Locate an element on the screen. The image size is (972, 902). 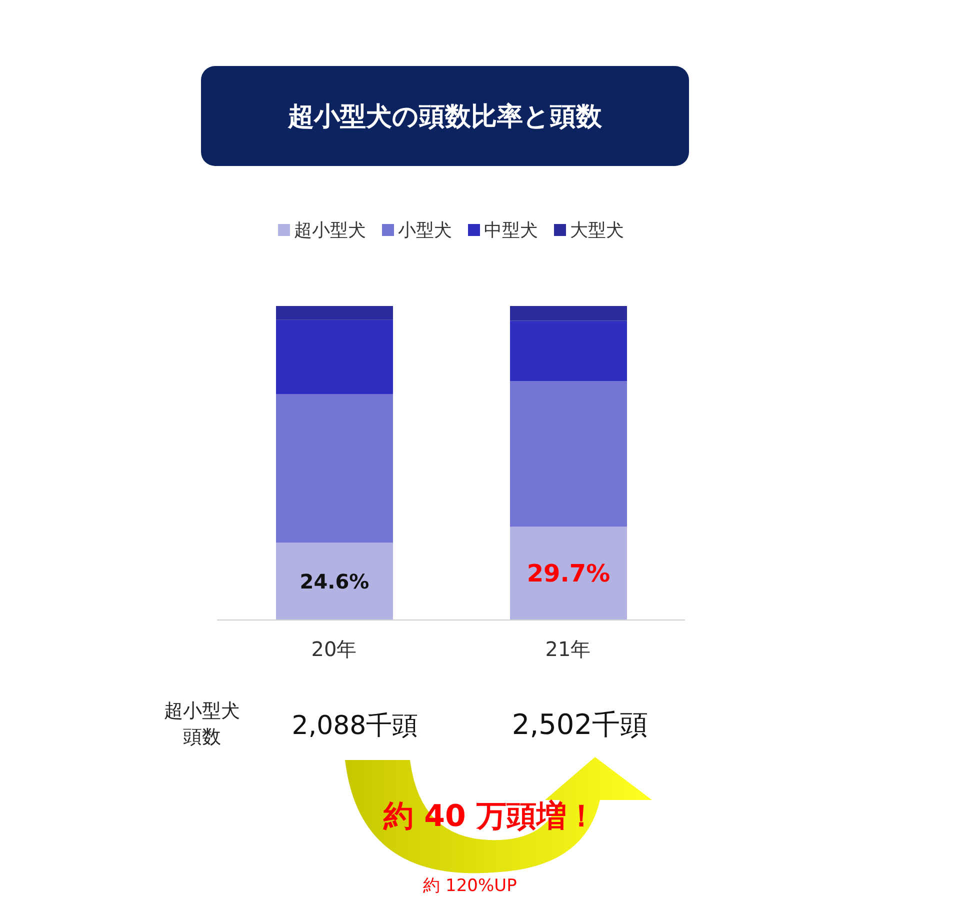
legend-label: 小型犬 is located at coordinates (424, 230).